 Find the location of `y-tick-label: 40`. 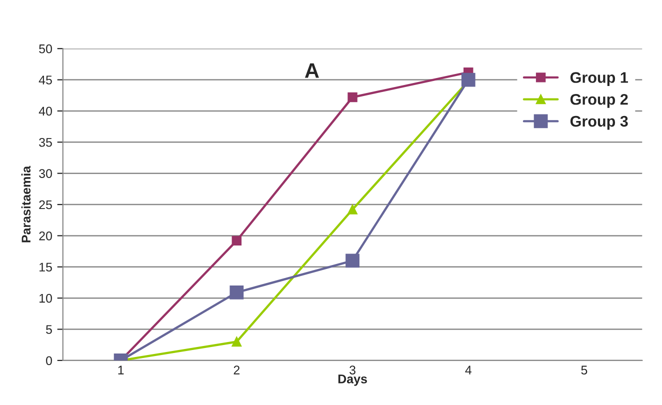

y-tick-label: 40 is located at coordinates (45, 111).